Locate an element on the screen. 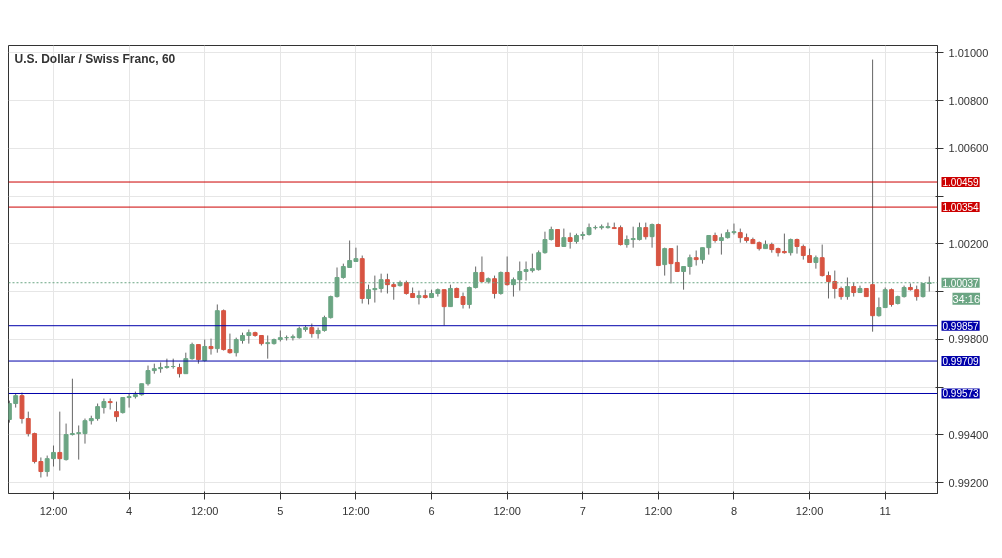  ref-line-label: 0.99857 is located at coordinates (961, 326).